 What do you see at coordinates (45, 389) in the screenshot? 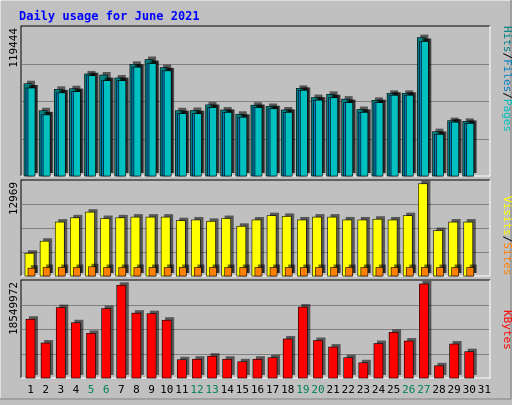
I see `x-tick-label-day-2: 2` at bounding box center [45, 389].